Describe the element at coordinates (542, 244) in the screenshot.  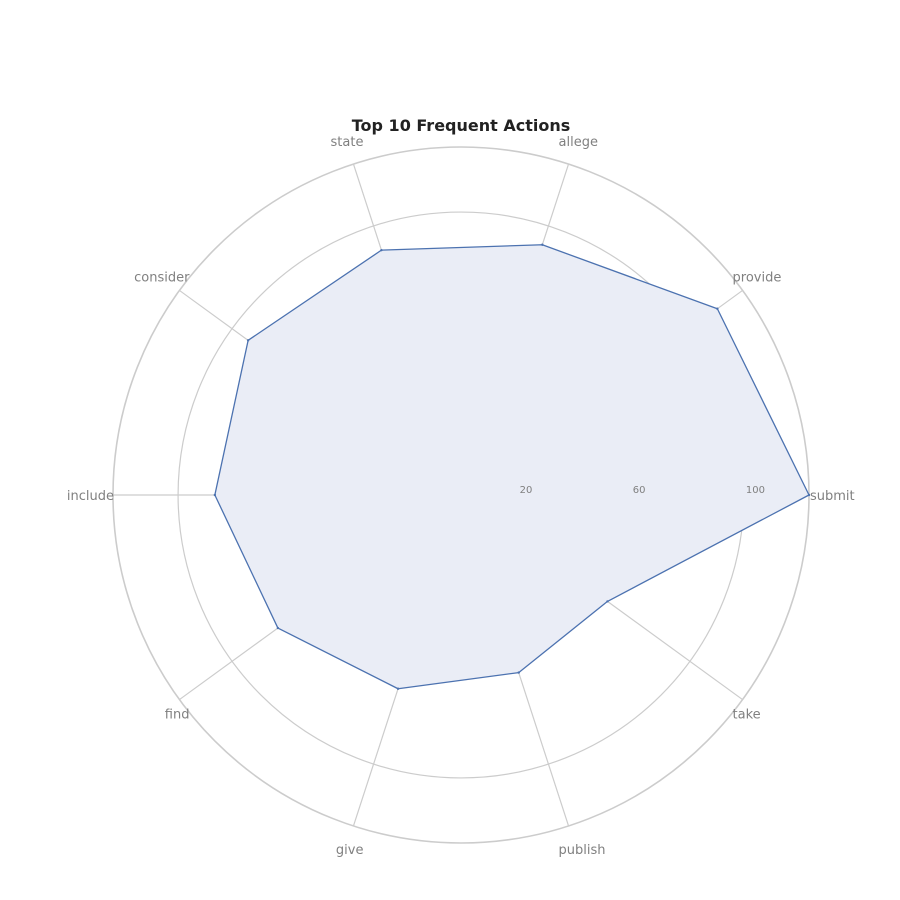
I see `data-point-allege` at that location.